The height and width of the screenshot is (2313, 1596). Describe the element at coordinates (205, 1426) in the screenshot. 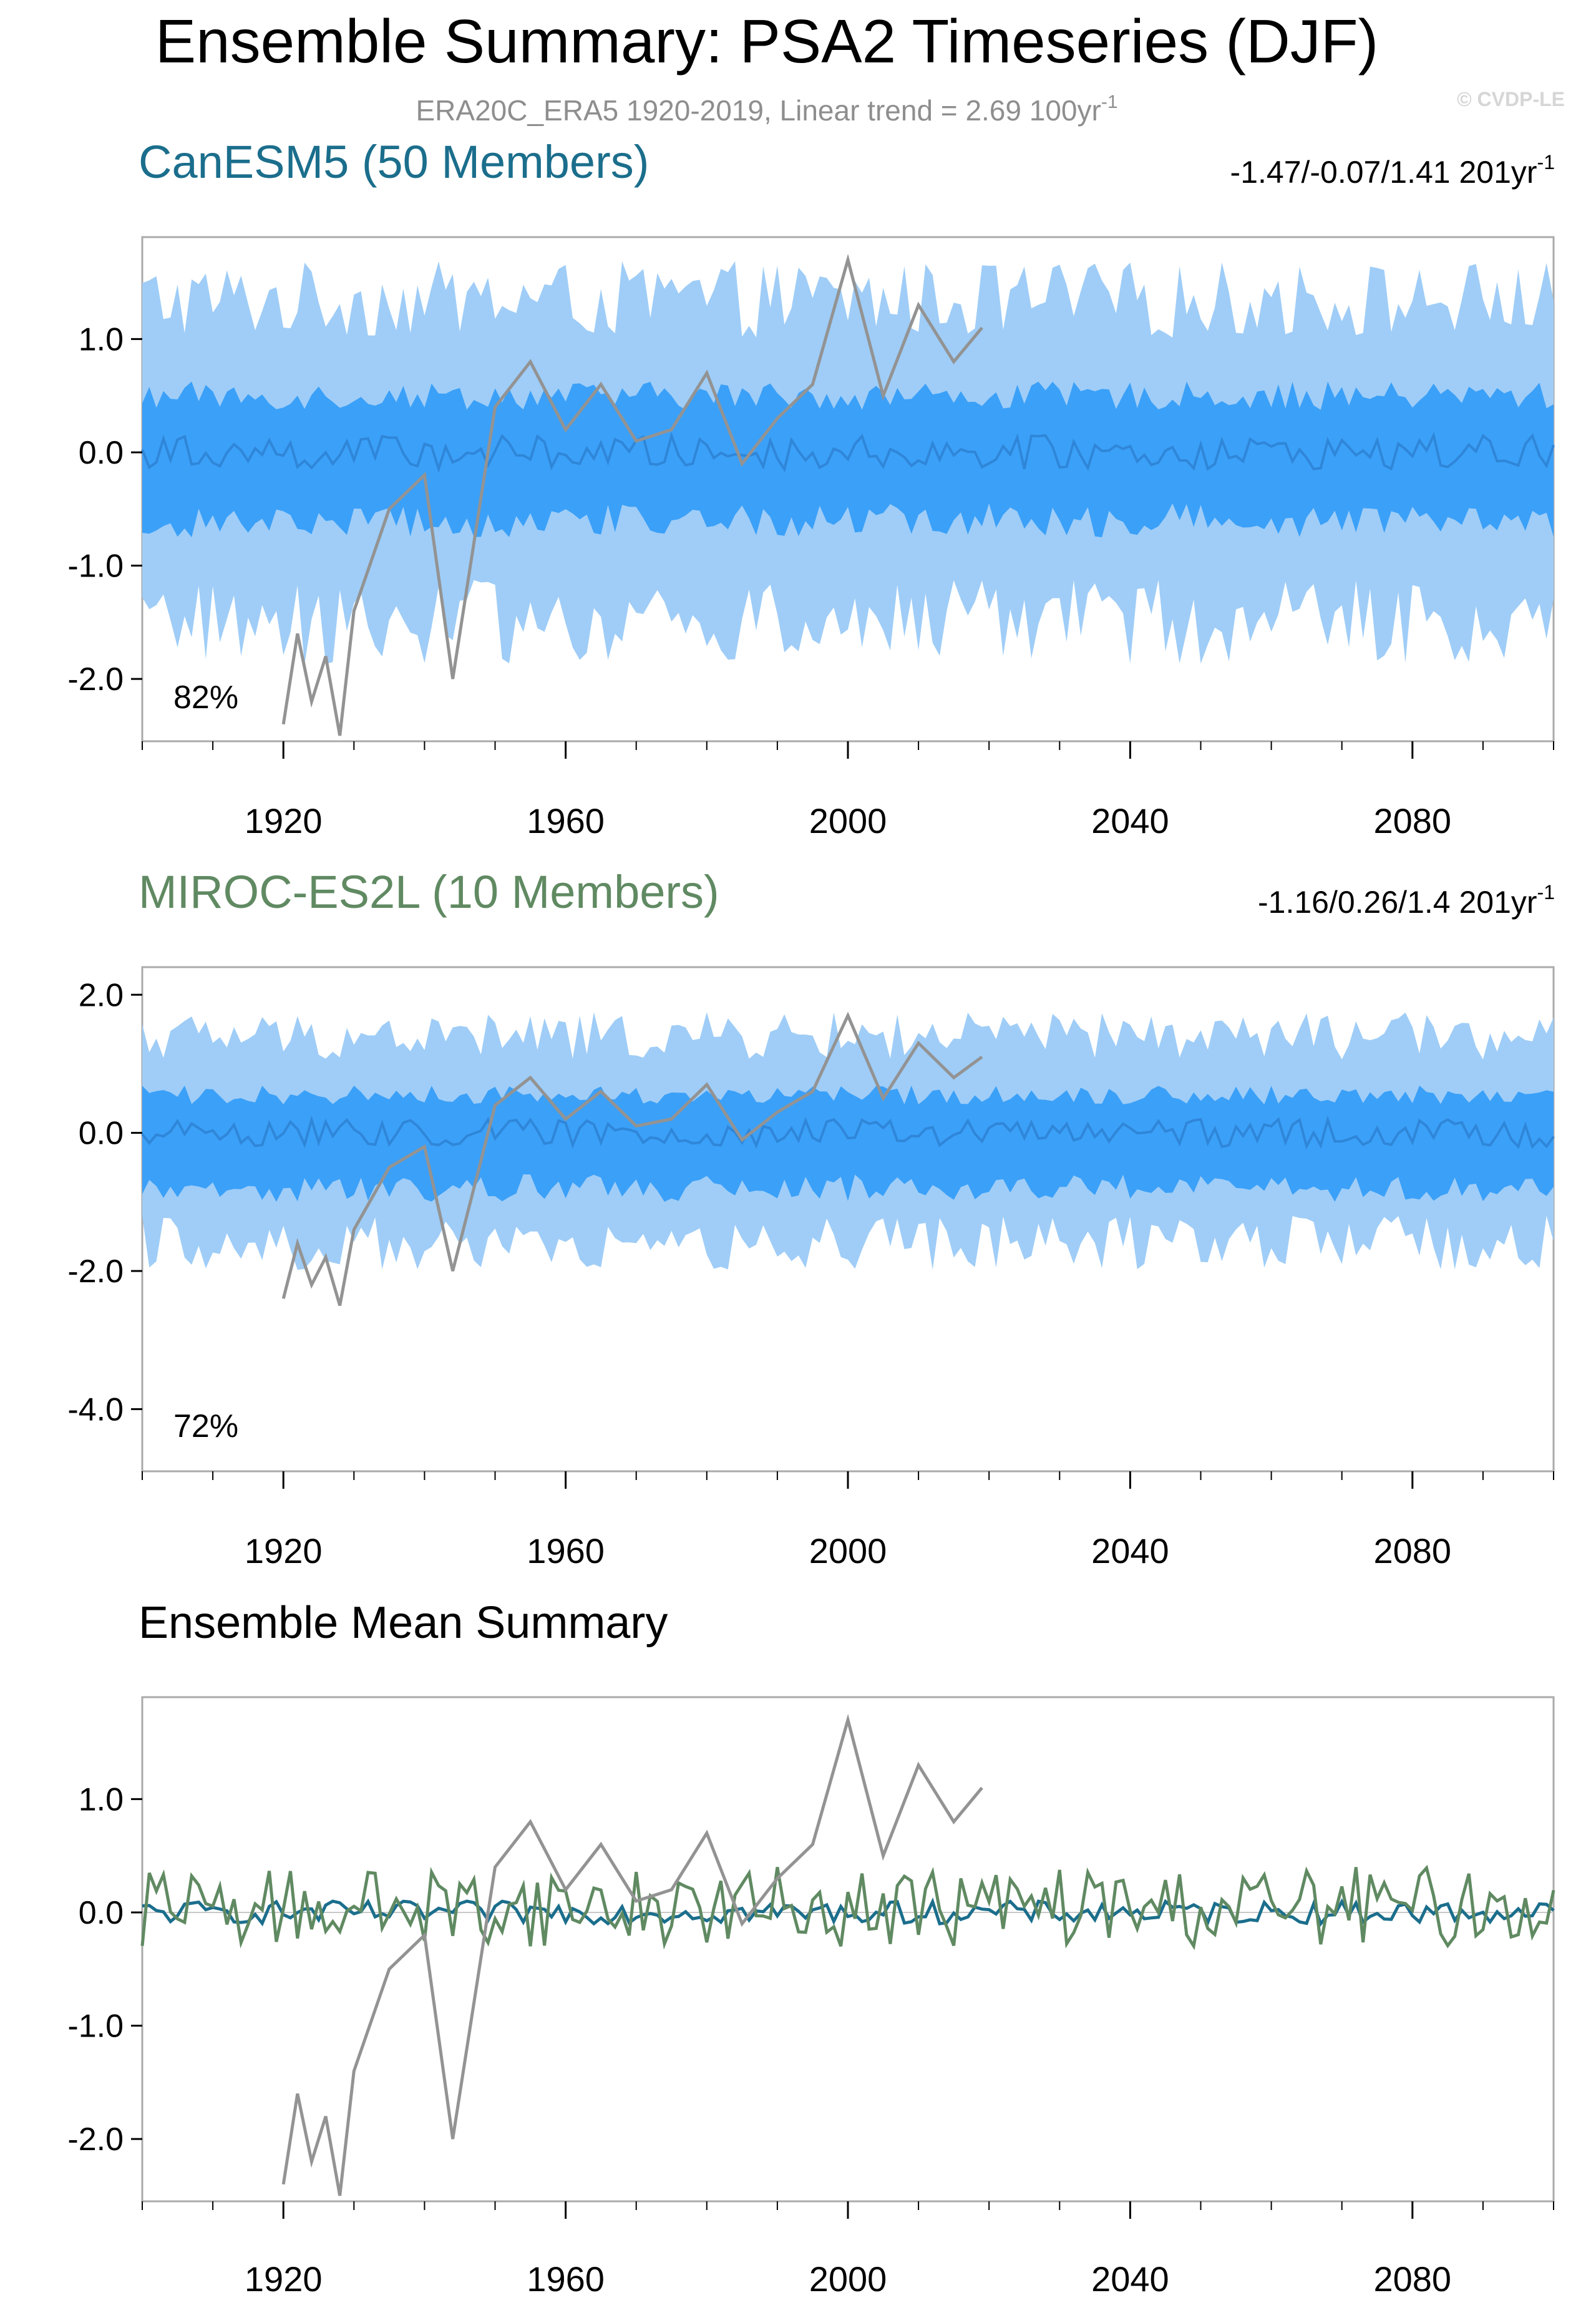

I see `percent-label-miroc: 72%` at that location.